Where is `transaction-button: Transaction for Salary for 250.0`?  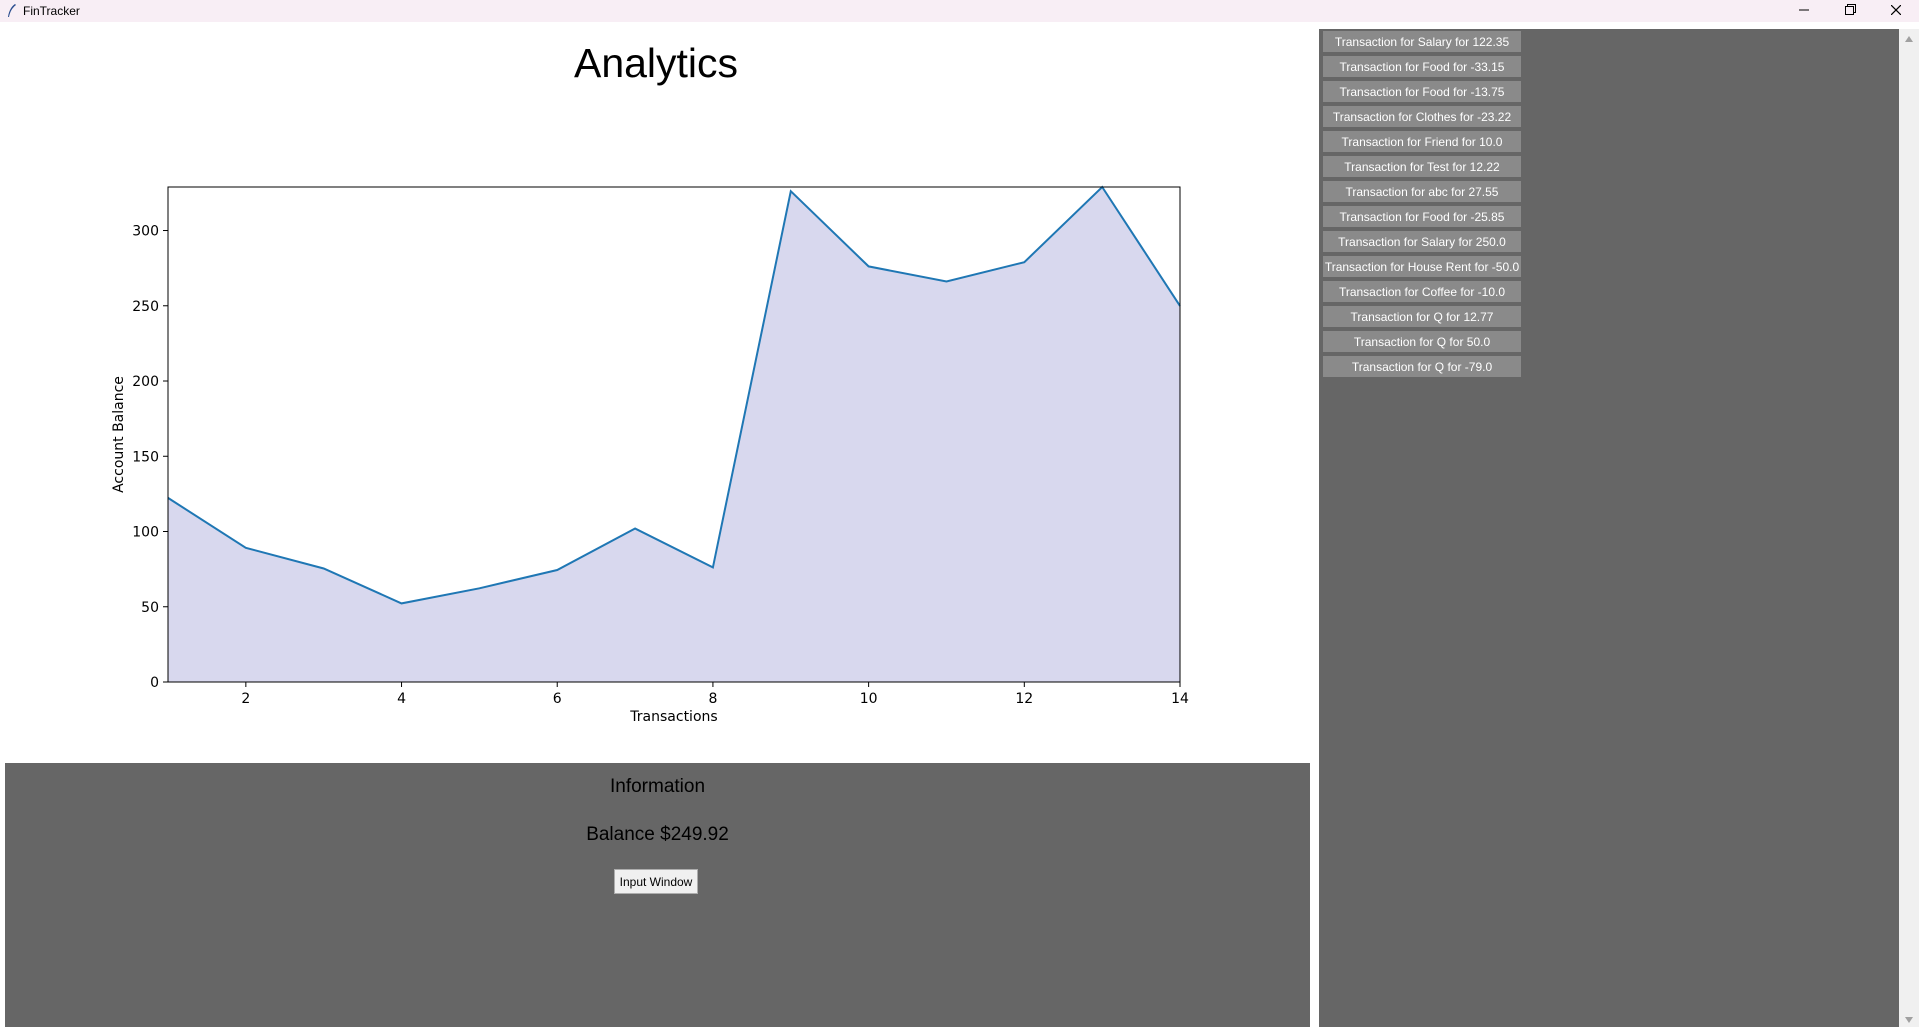 transaction-button: Transaction for Salary for 250.0 is located at coordinates (1422, 241).